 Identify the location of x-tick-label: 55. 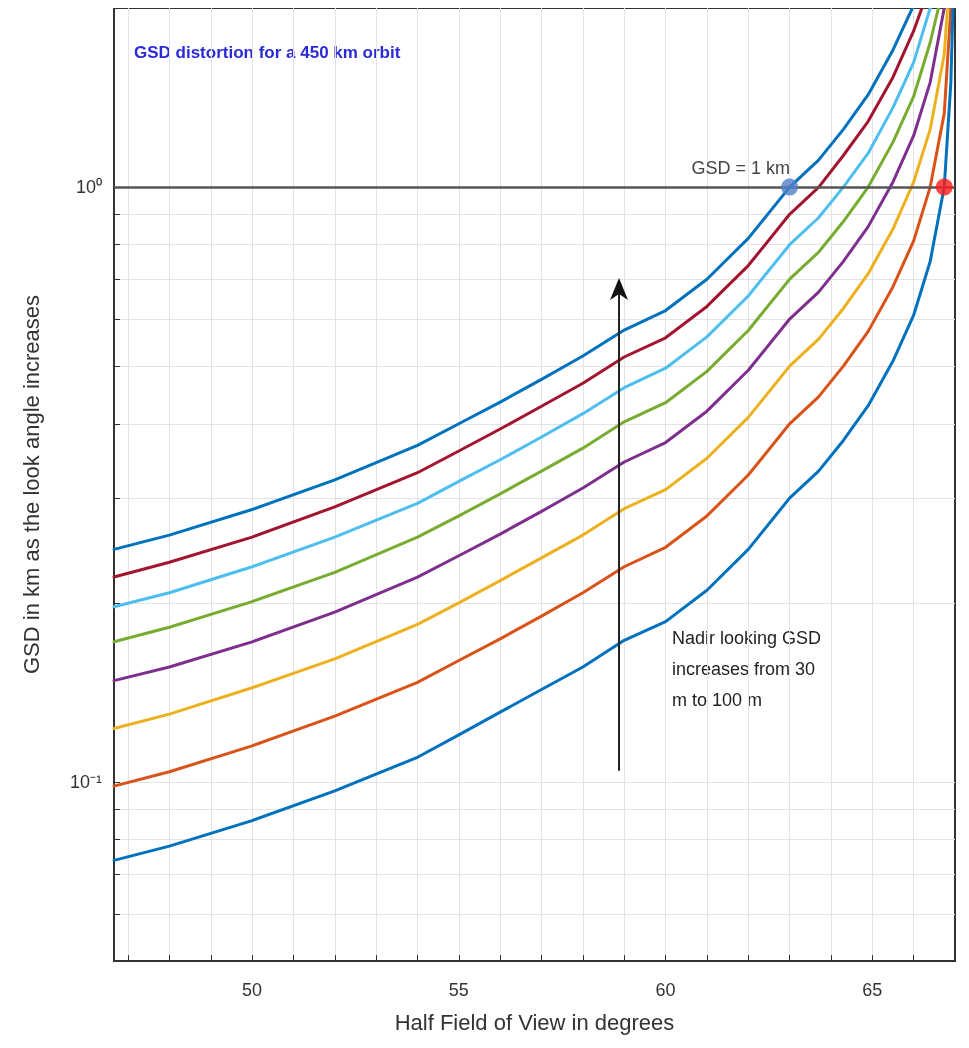
(458, 990).